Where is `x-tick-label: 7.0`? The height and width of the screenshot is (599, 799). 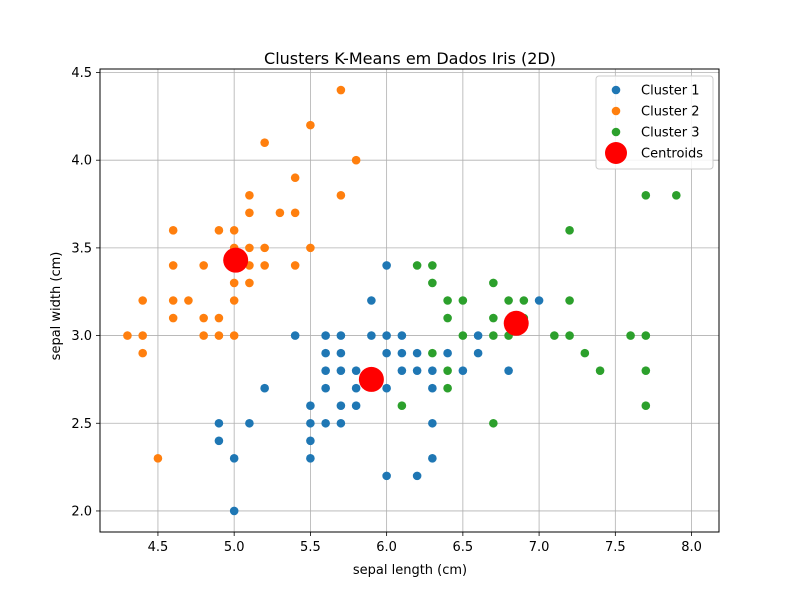
x-tick-label: 7.0 is located at coordinates (539, 547).